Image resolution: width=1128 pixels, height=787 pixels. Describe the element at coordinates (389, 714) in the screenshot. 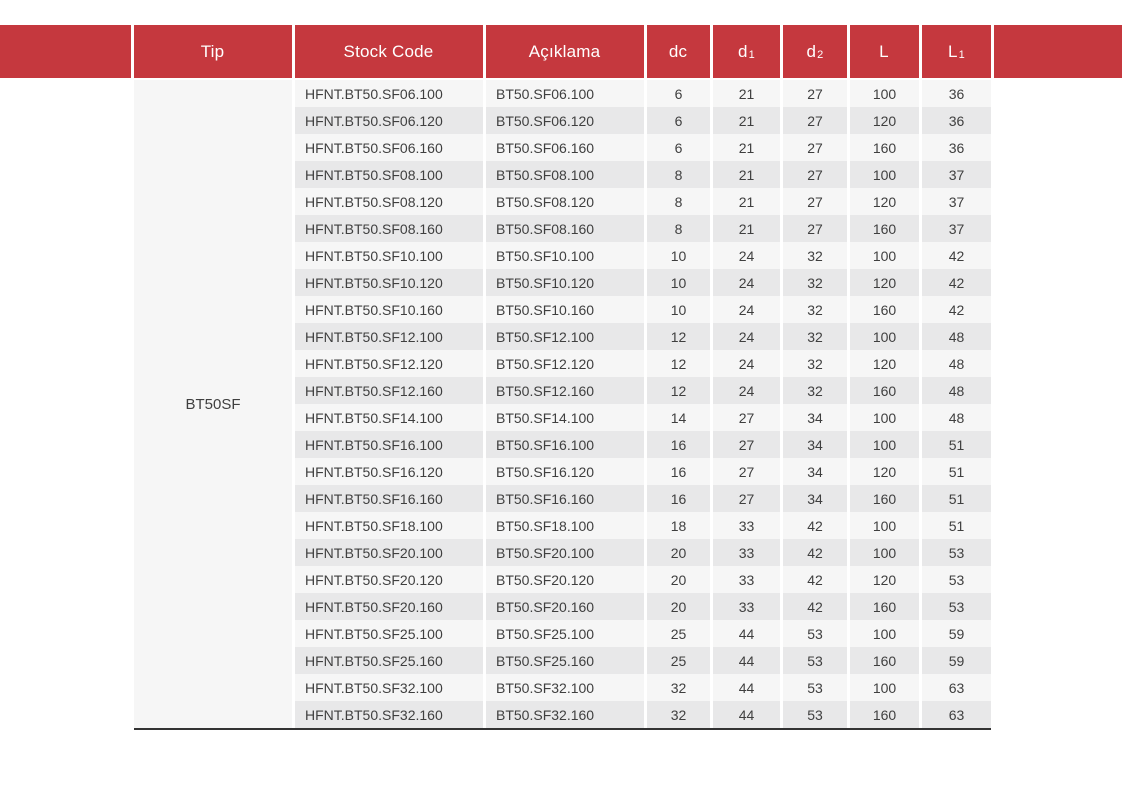

I see `table-cell-stock-code: HFNT.BT50.SF32.160` at that location.